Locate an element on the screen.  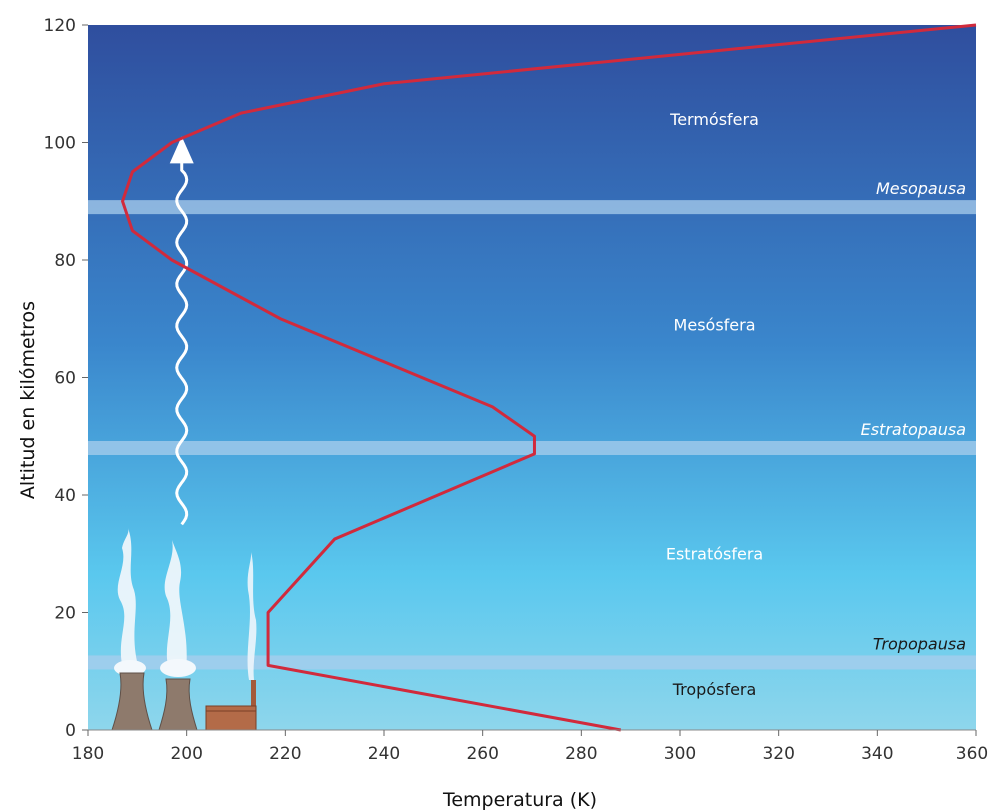
x-tick-label: 340 is located at coordinates (877, 754).